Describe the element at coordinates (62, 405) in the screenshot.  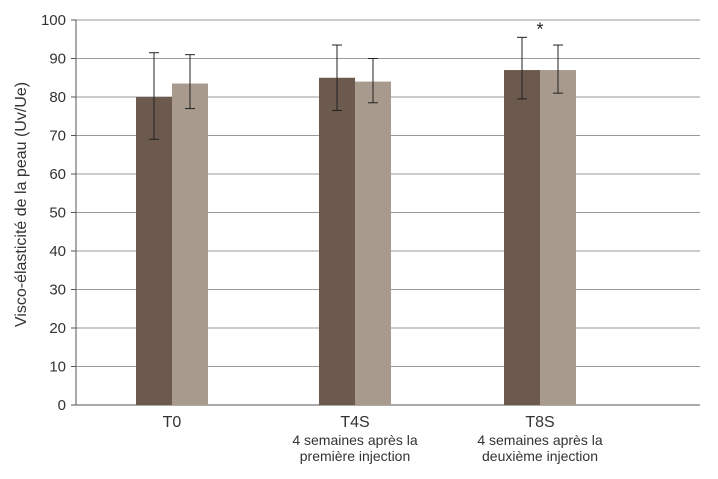
I see `y-tick-label: 0` at that location.